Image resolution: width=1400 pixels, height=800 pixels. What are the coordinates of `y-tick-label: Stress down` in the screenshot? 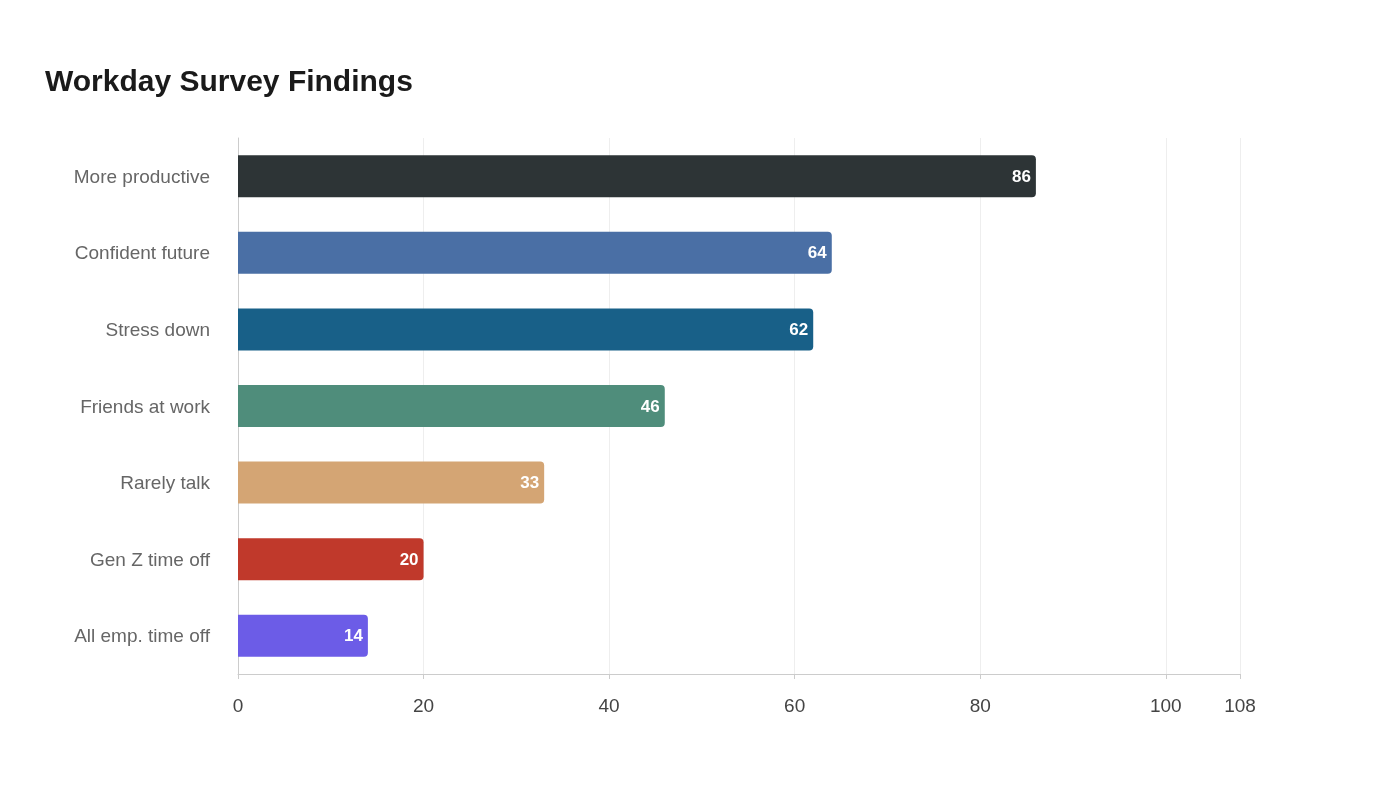 It's located at (157, 329).